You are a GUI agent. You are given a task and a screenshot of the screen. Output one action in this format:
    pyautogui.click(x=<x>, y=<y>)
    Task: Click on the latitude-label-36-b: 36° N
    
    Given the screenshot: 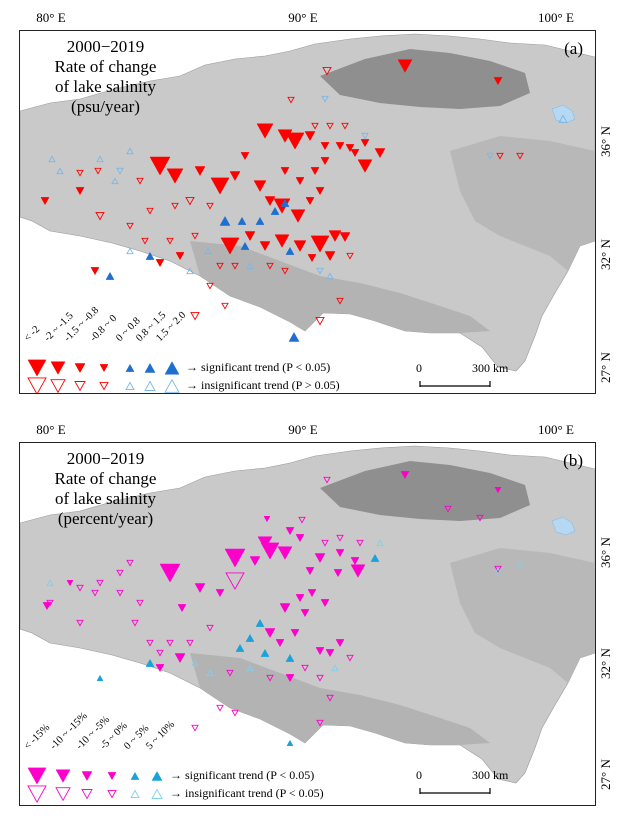 What is the action you would take?
    pyautogui.click(x=605, y=552)
    